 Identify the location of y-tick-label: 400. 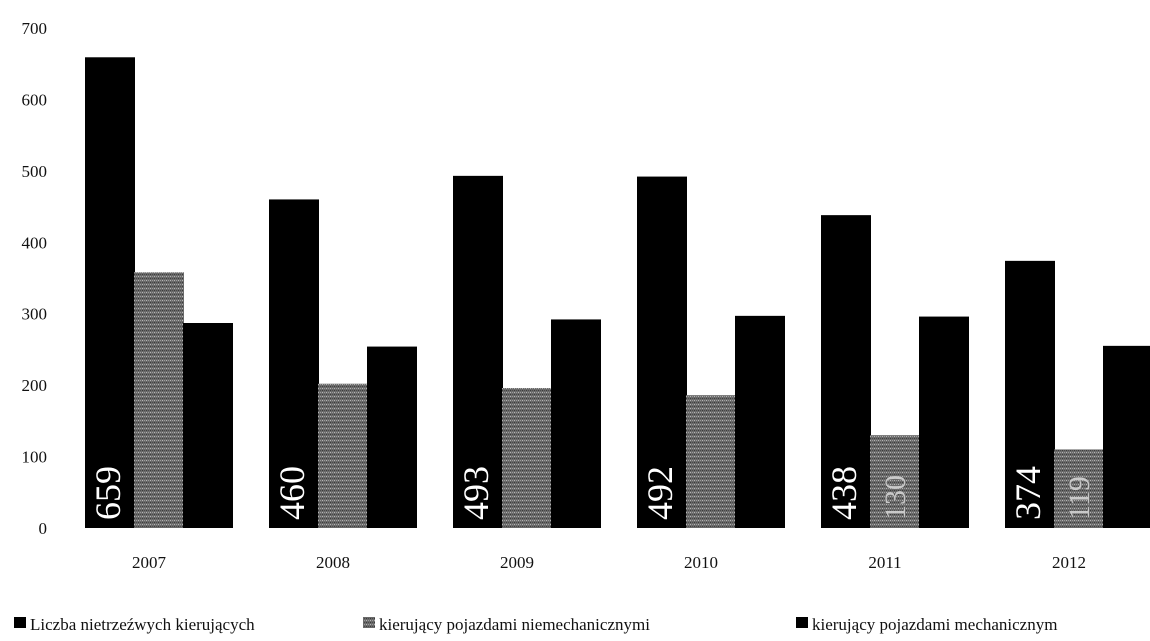
(35, 242).